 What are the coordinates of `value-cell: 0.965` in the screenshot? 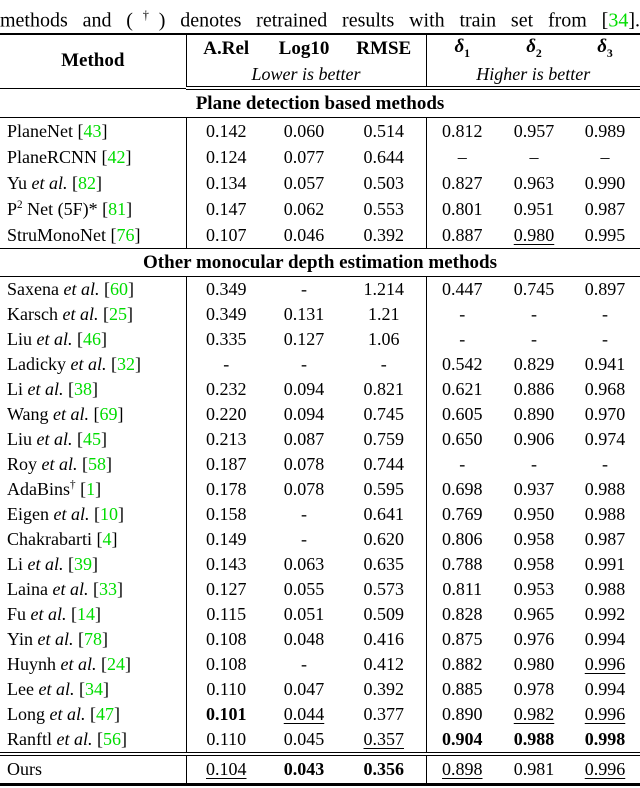 It's located at (534, 614).